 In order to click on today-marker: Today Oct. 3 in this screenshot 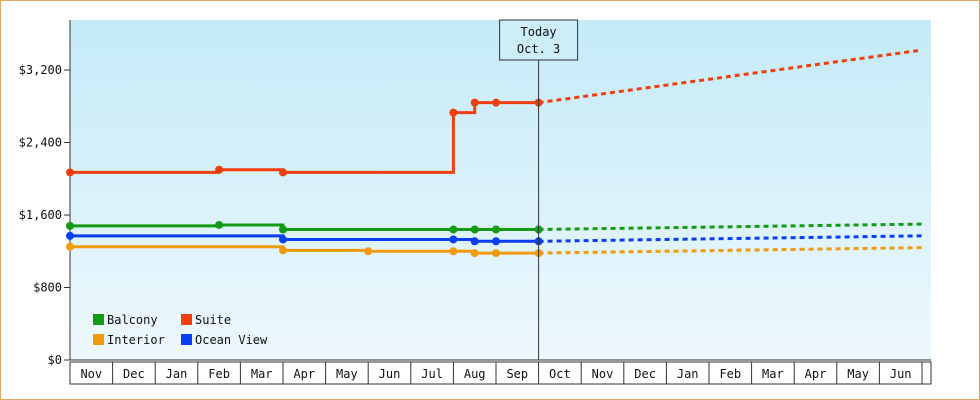, I will do `click(539, 189)`.